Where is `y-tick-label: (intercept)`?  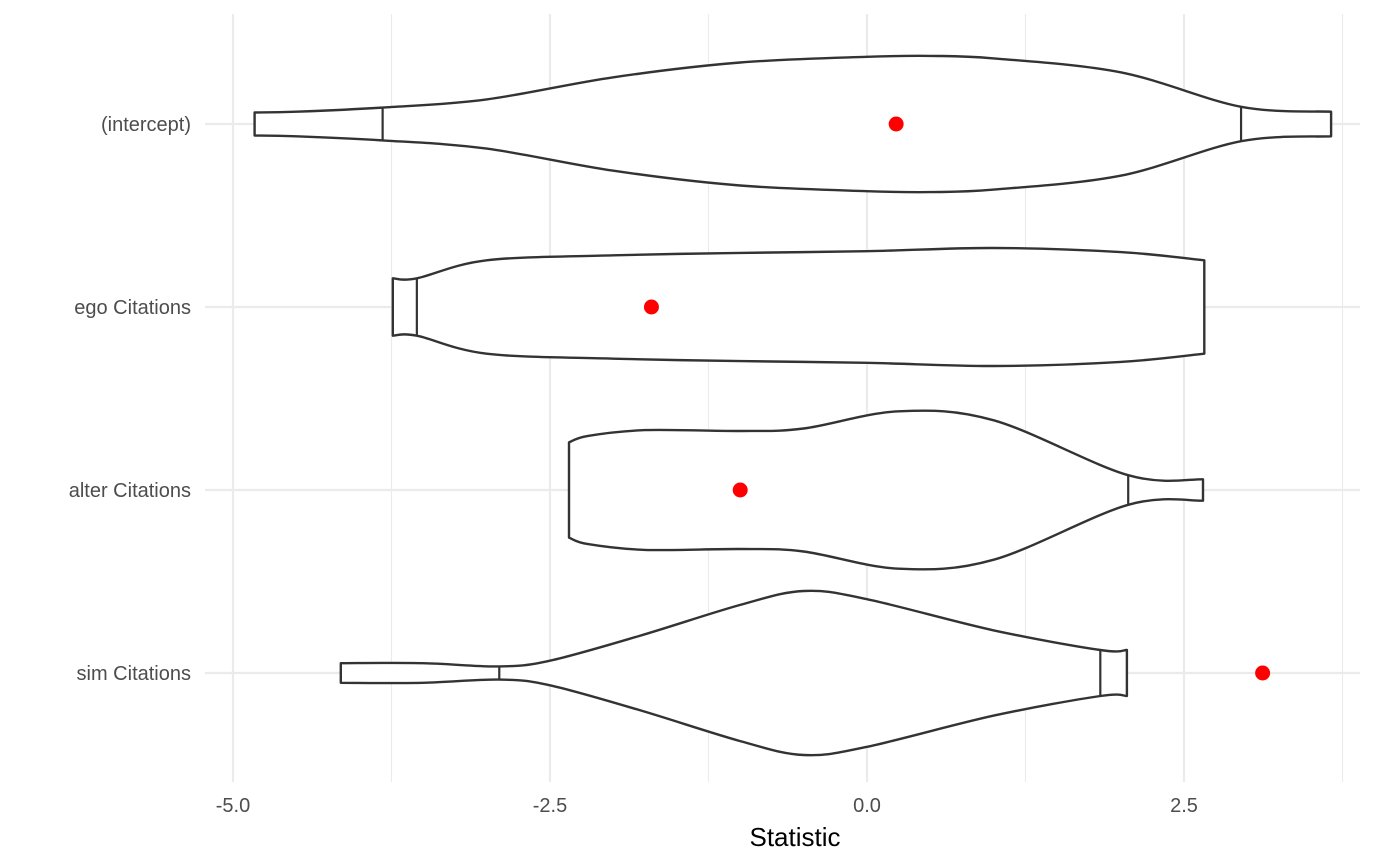 y-tick-label: (intercept) is located at coordinates (146, 125).